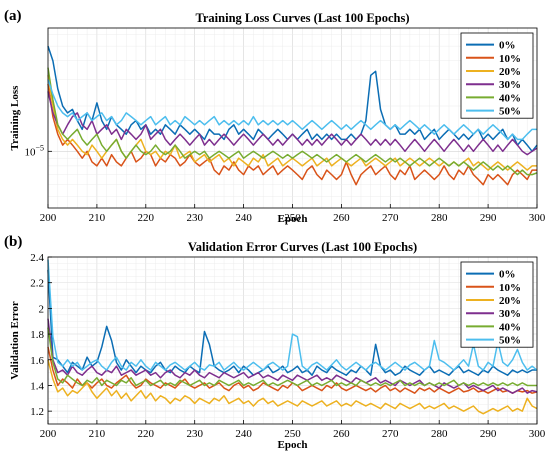 The image size is (550, 459). What do you see at coordinates (37, 335) in the screenshot?
I see `y-tick-label: 1.8` at bounding box center [37, 335].